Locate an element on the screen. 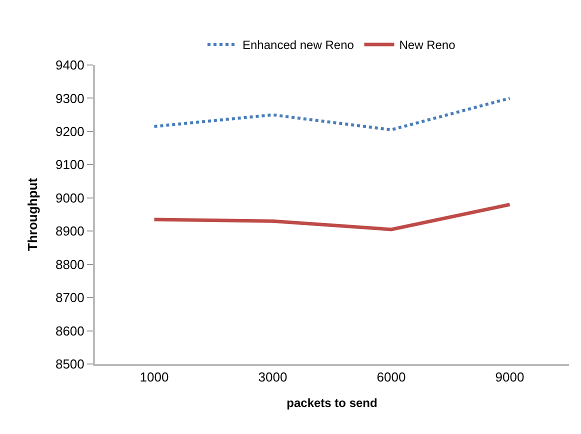 The image size is (581, 434). y-tick-label: 8500 is located at coordinates (69, 364).